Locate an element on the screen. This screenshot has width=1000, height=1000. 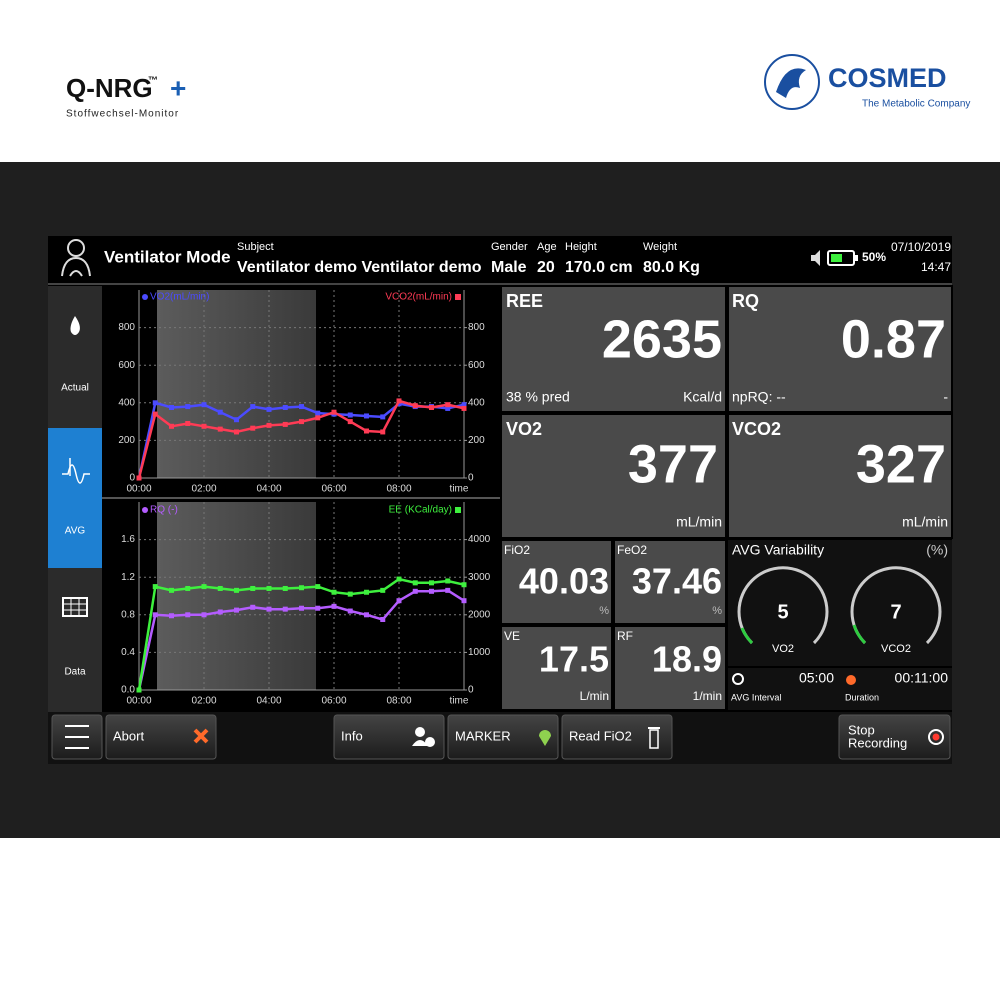
legend-label: VCO2(mL/min) is located at coordinates (418, 297).